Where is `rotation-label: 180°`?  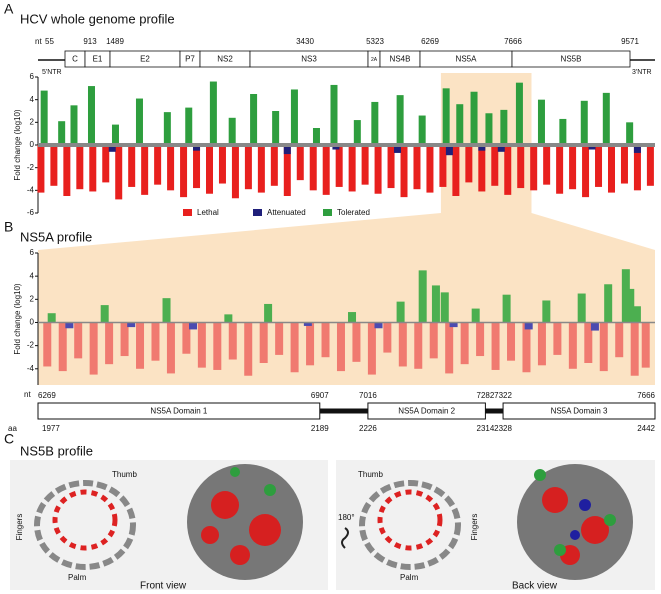
rotation-label: 180° is located at coordinates (346, 517).